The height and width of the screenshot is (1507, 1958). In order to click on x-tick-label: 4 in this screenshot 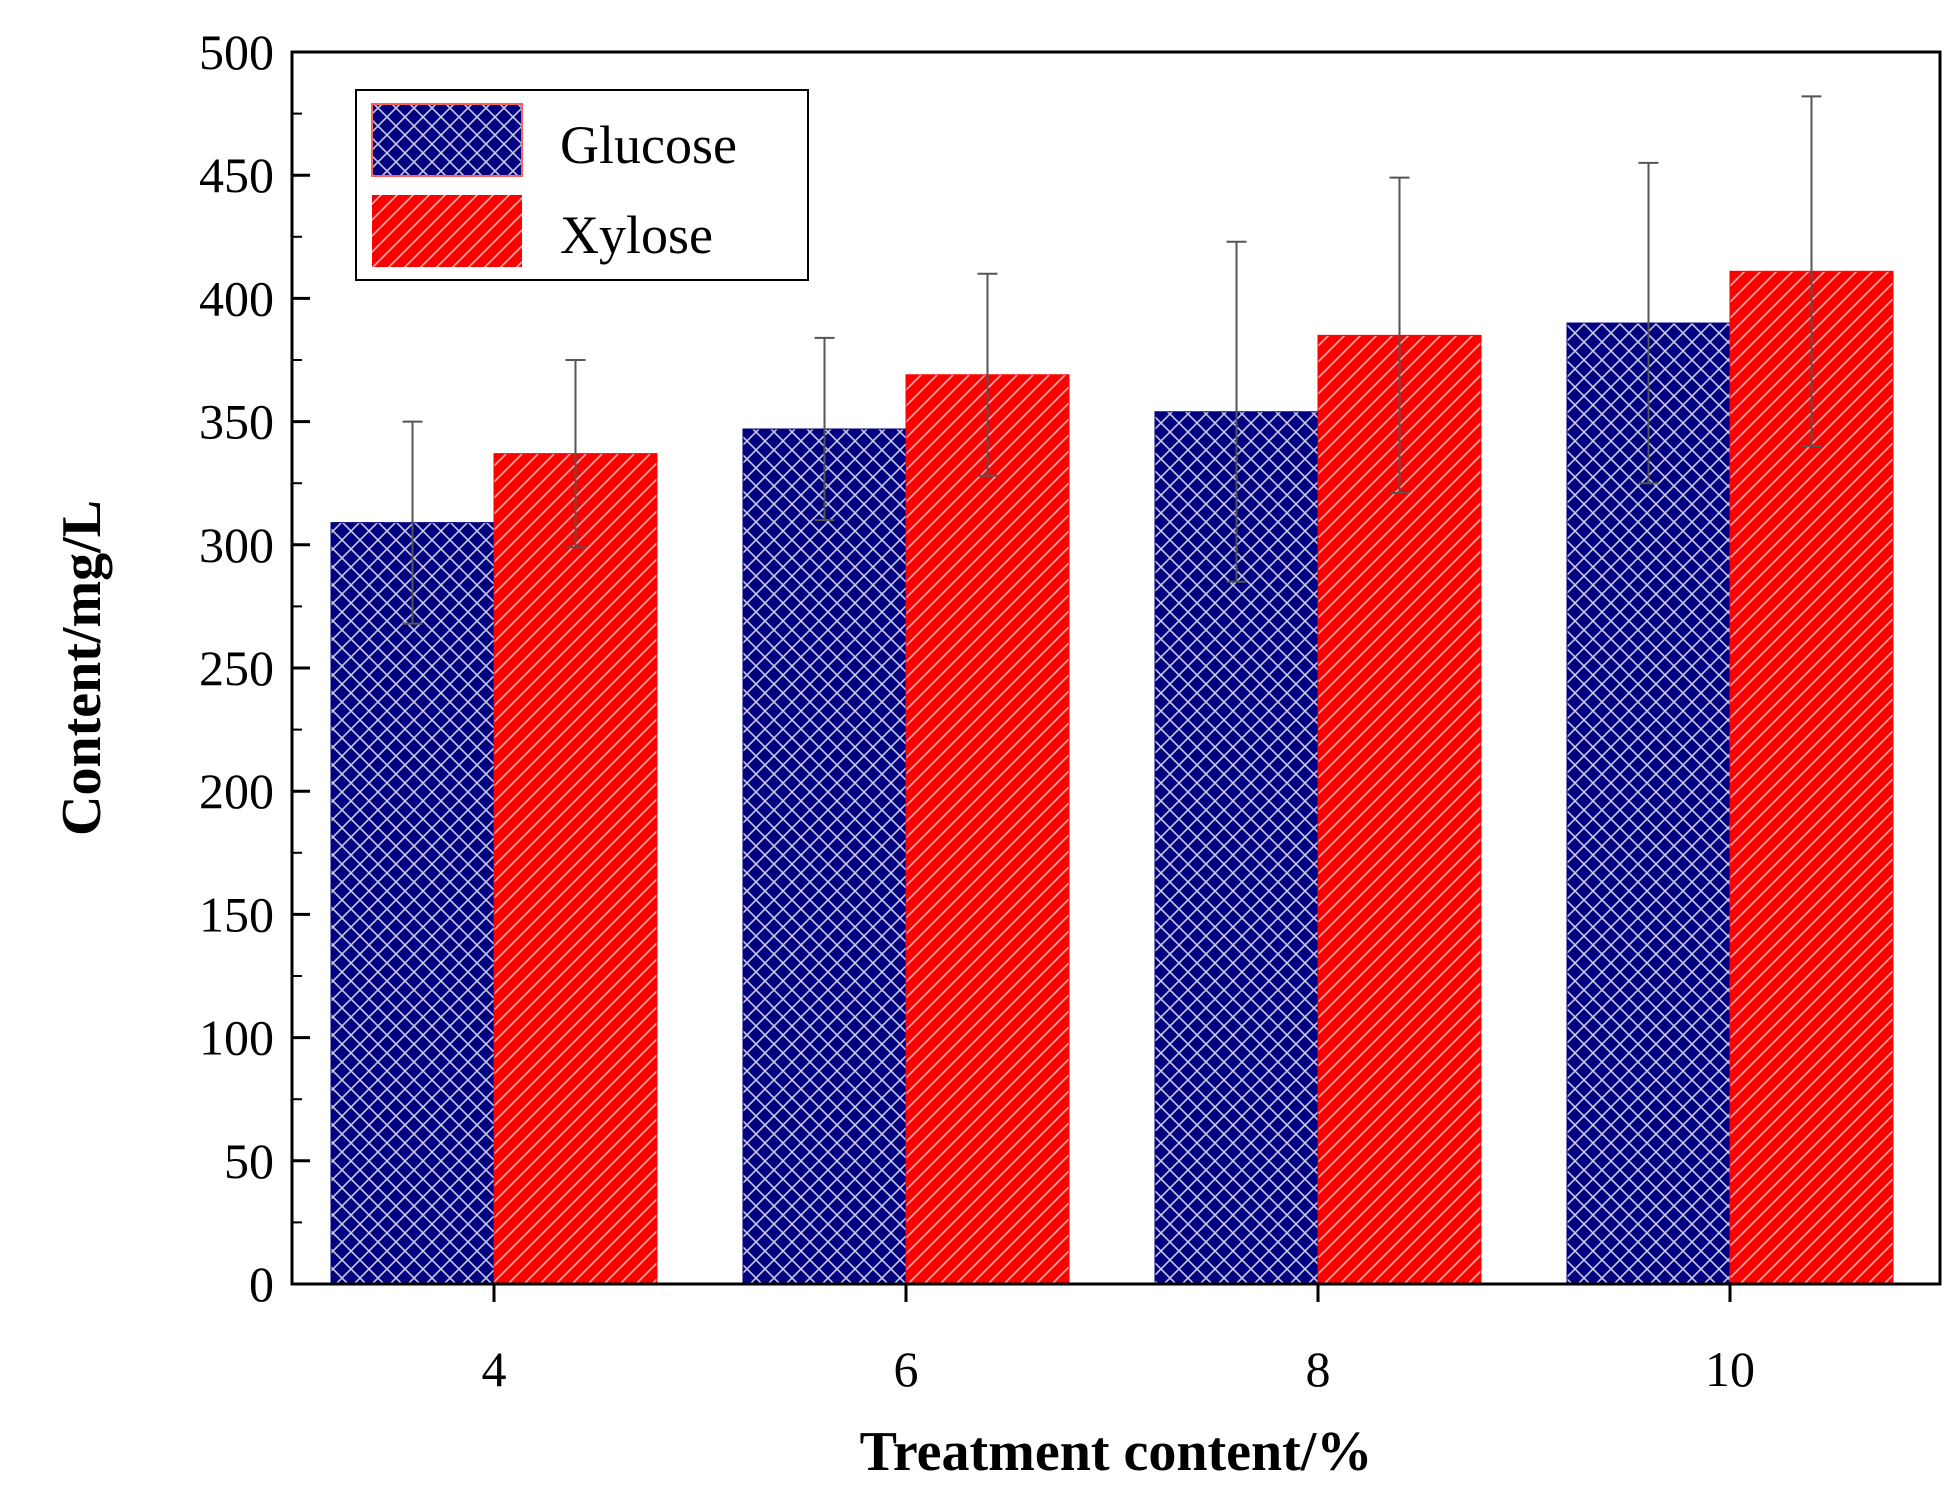, I will do `click(494, 1369)`.